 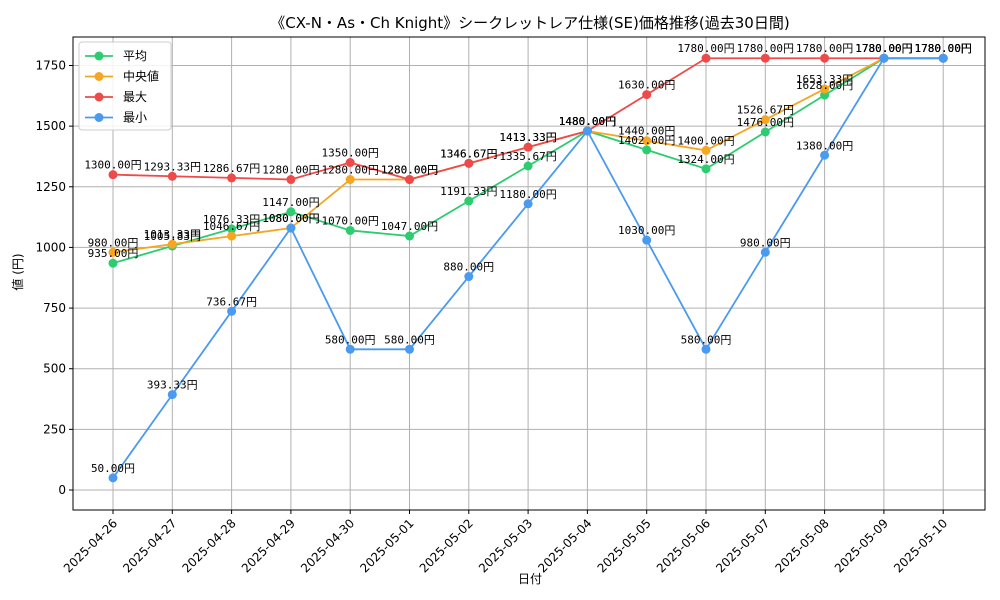 I want to click on data-label: 1413.33円, so click(x=527, y=137).